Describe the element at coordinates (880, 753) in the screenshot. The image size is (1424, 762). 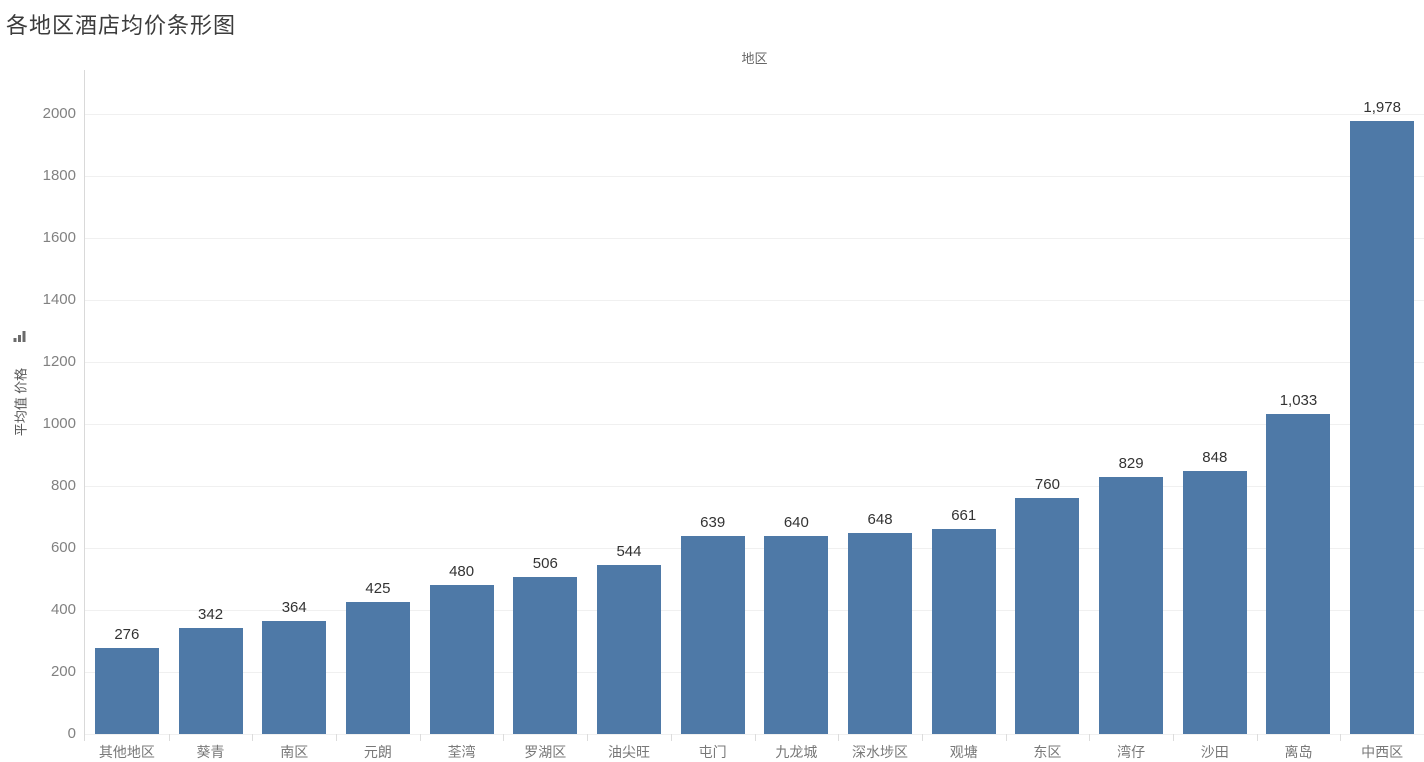
I see `x-axis-category-label: 深水埗区` at that location.